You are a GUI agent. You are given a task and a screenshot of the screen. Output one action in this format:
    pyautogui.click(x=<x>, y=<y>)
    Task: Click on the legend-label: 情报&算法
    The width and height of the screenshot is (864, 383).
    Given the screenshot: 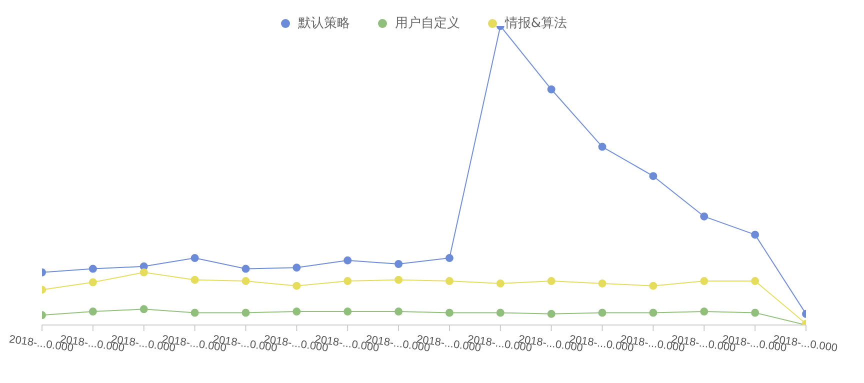 What is the action you would take?
    pyautogui.click(x=536, y=23)
    